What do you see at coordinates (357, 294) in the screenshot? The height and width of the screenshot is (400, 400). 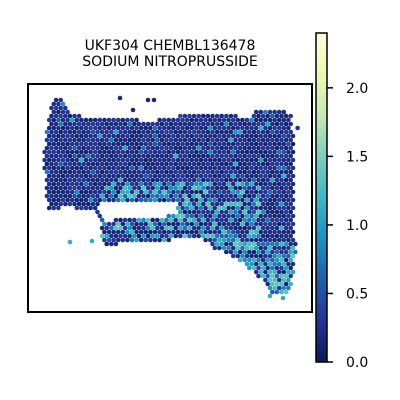 I see `colorbar-tick-label: 0.5` at bounding box center [357, 294].